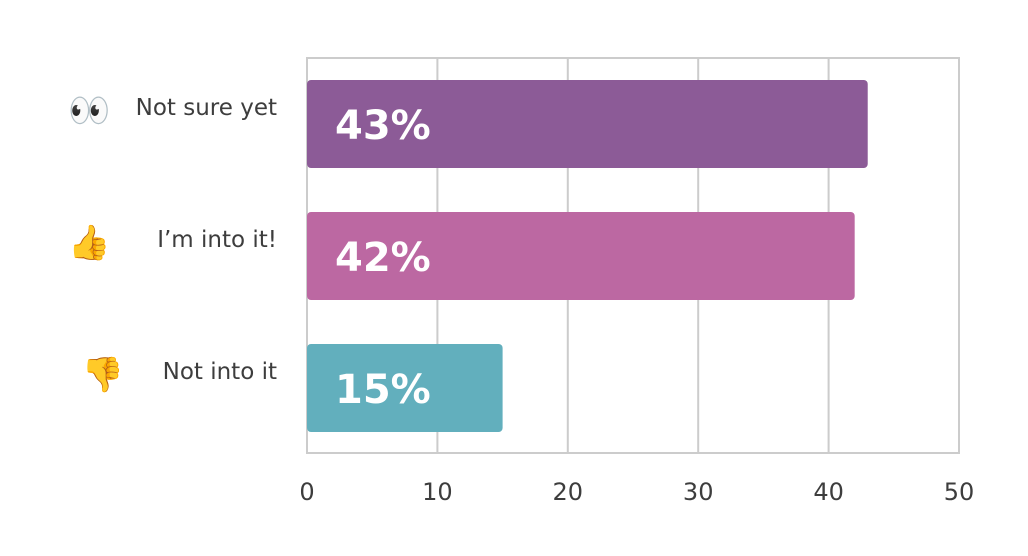  I want to click on x-tick-label: 0, so click(306, 492).